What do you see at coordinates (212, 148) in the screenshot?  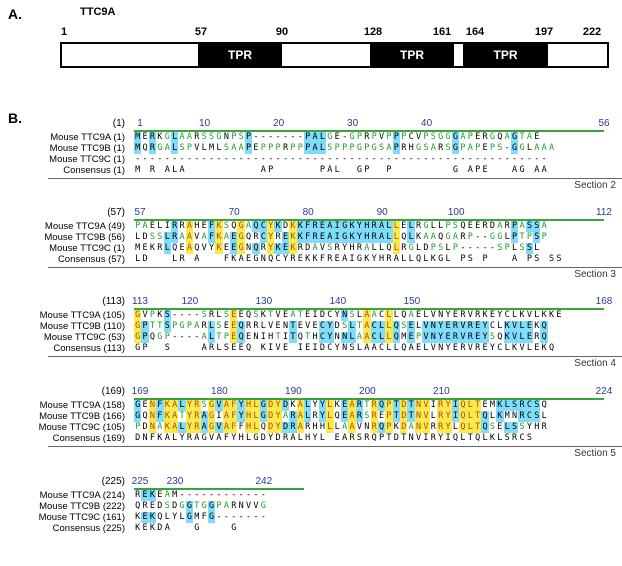 I see `residue: M` at bounding box center [212, 148].